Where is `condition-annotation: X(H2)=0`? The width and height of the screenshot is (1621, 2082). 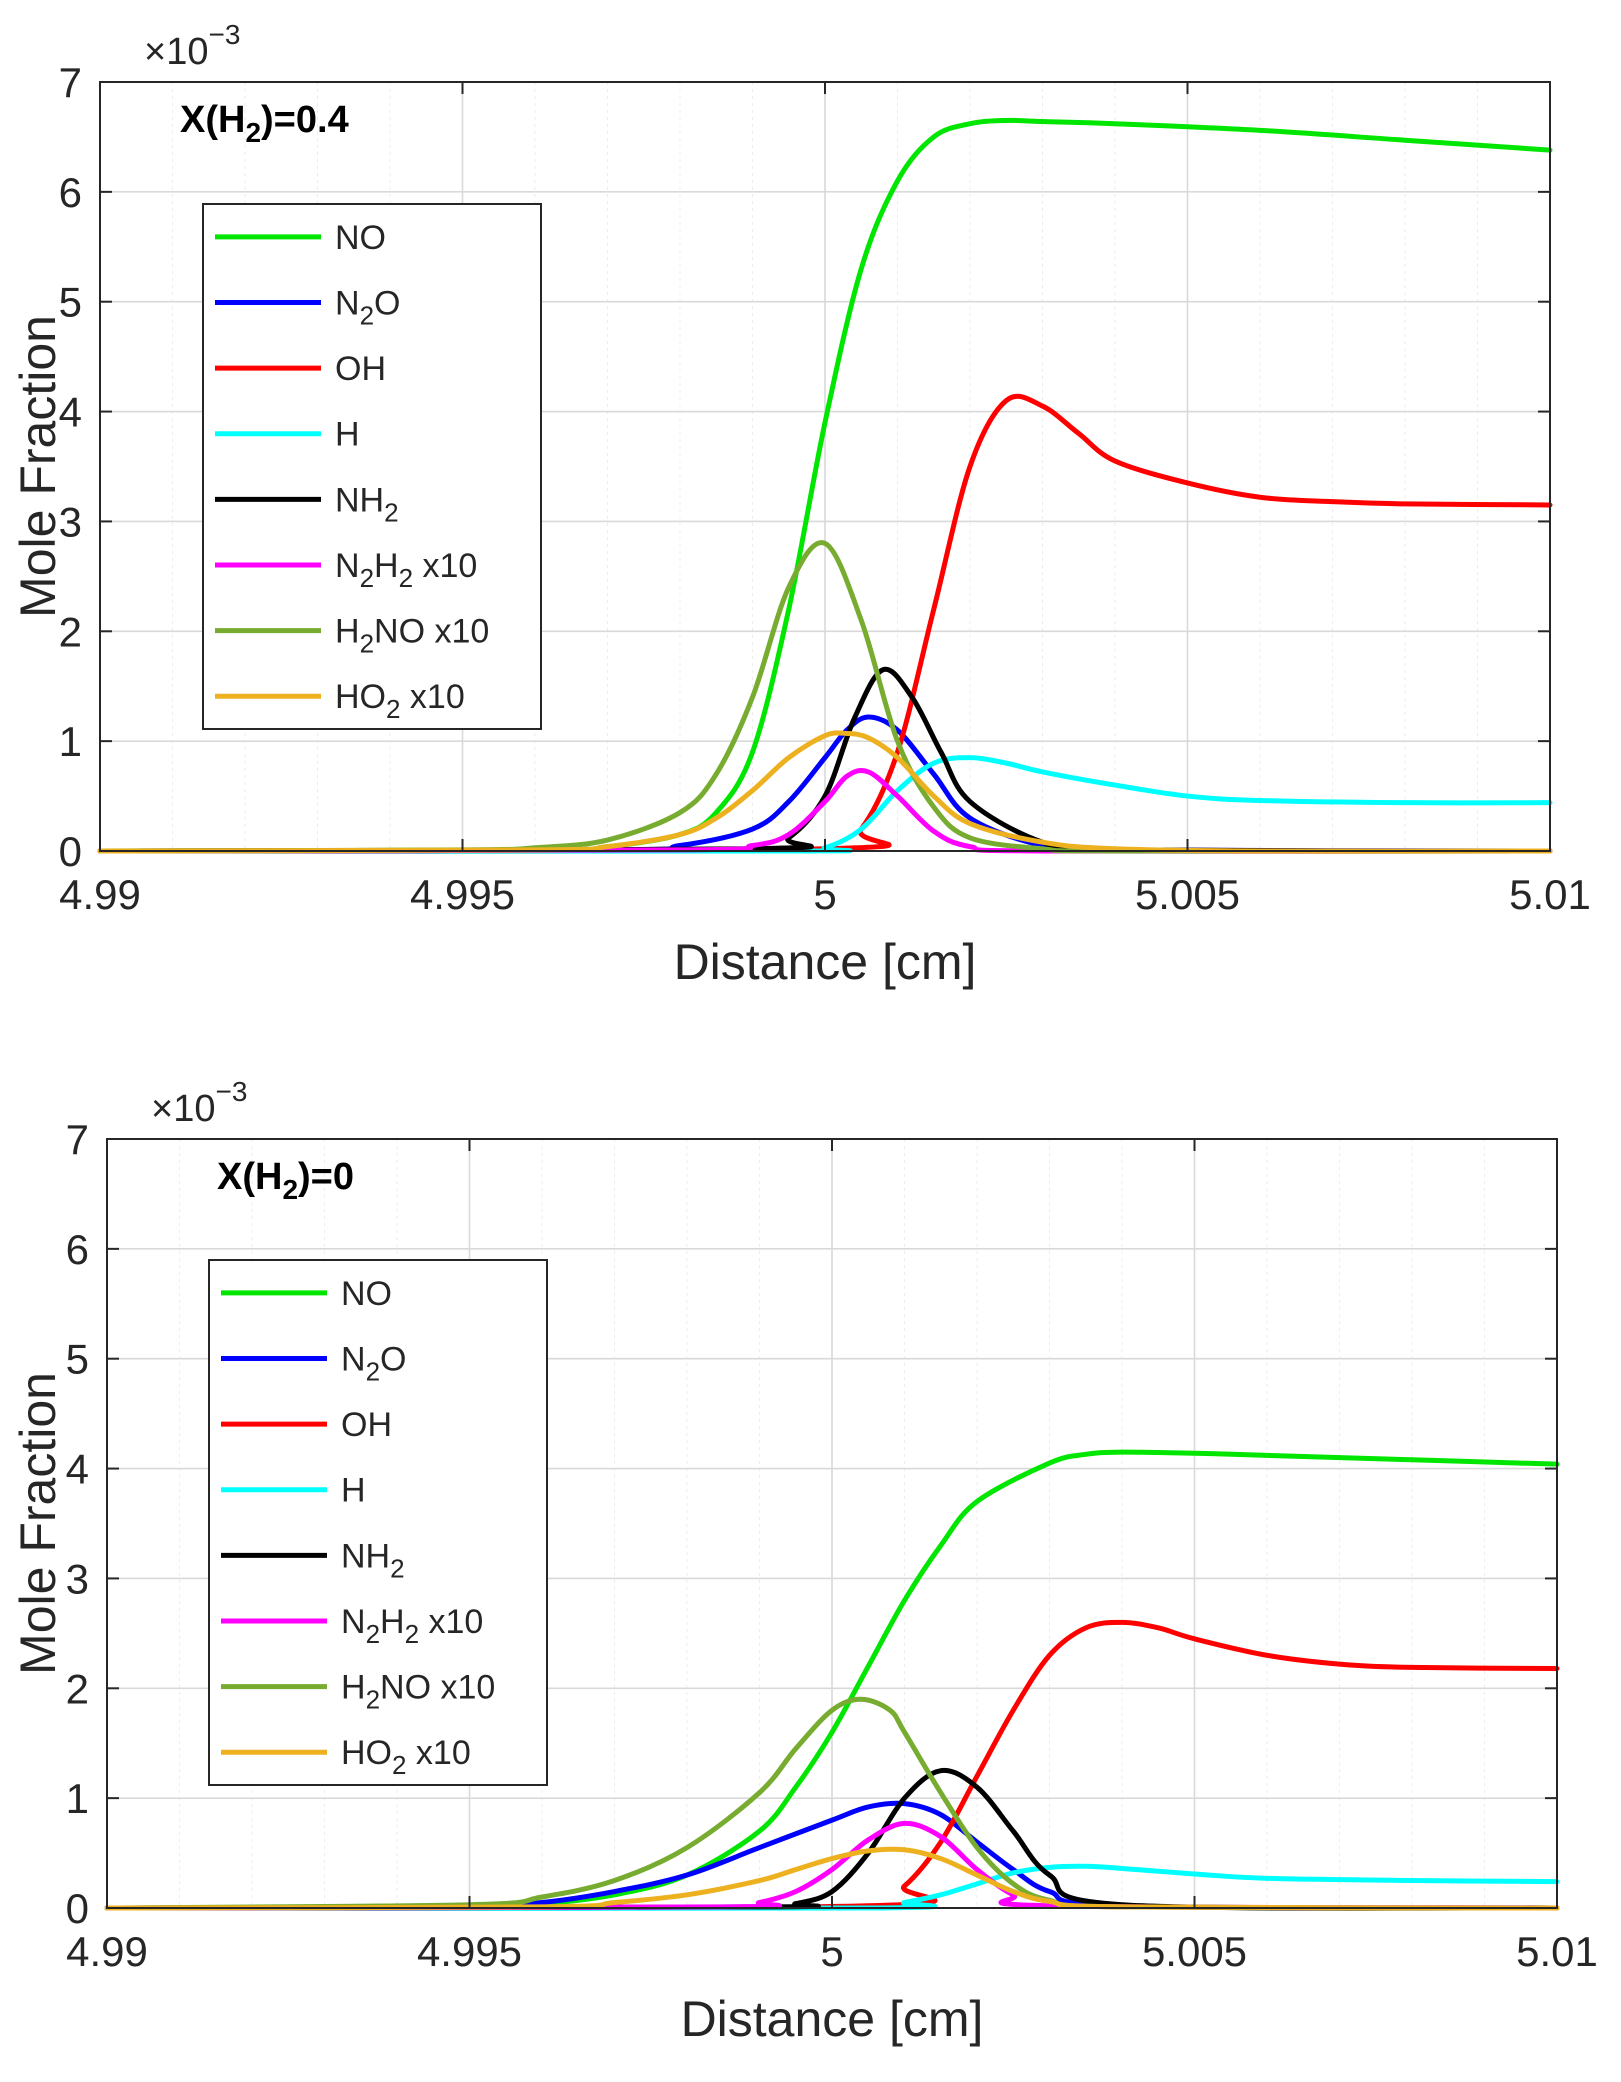
condition-annotation: X(H2)=0 is located at coordinates (285, 1180).